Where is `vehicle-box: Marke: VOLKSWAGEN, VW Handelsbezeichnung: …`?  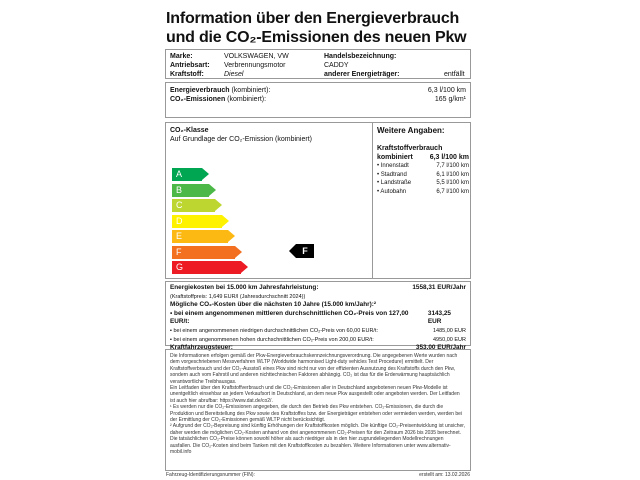
vehicle-box: Marke: VOLKSWAGEN, VW Handelsbezeichnung: … is located at coordinates (318, 64).